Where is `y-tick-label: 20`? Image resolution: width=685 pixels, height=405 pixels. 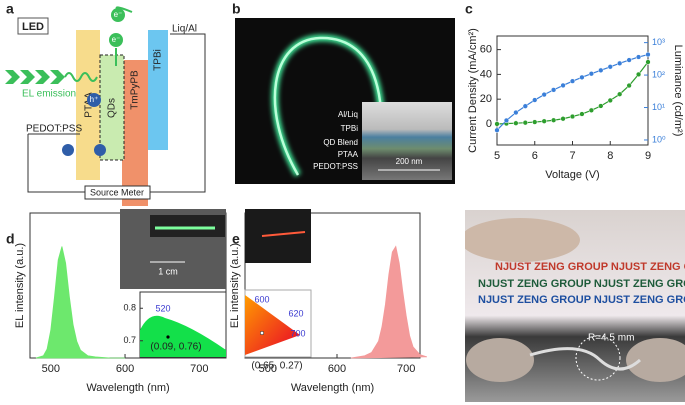
y-tick-label: 20 is located at coordinates (486, 99).